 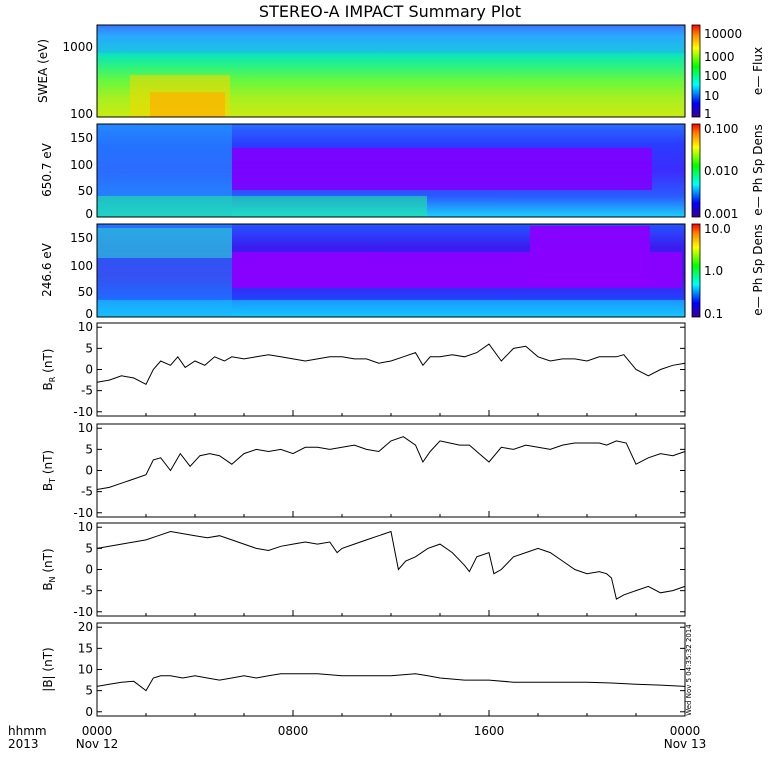 I want to click on field-ylabel: BR (nT), so click(x=49, y=370).